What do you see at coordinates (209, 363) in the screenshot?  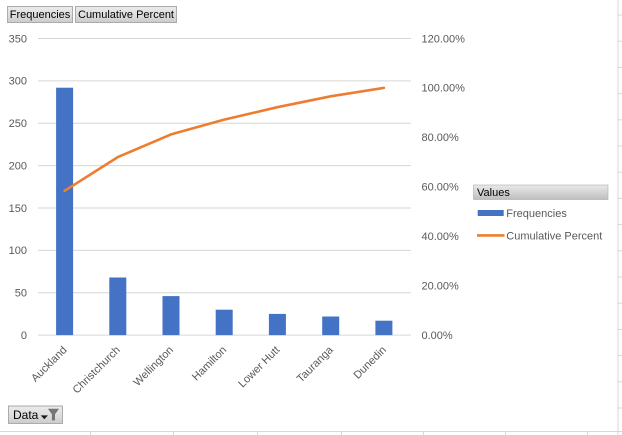 I see `svg-text: Hamilton` at bounding box center [209, 363].